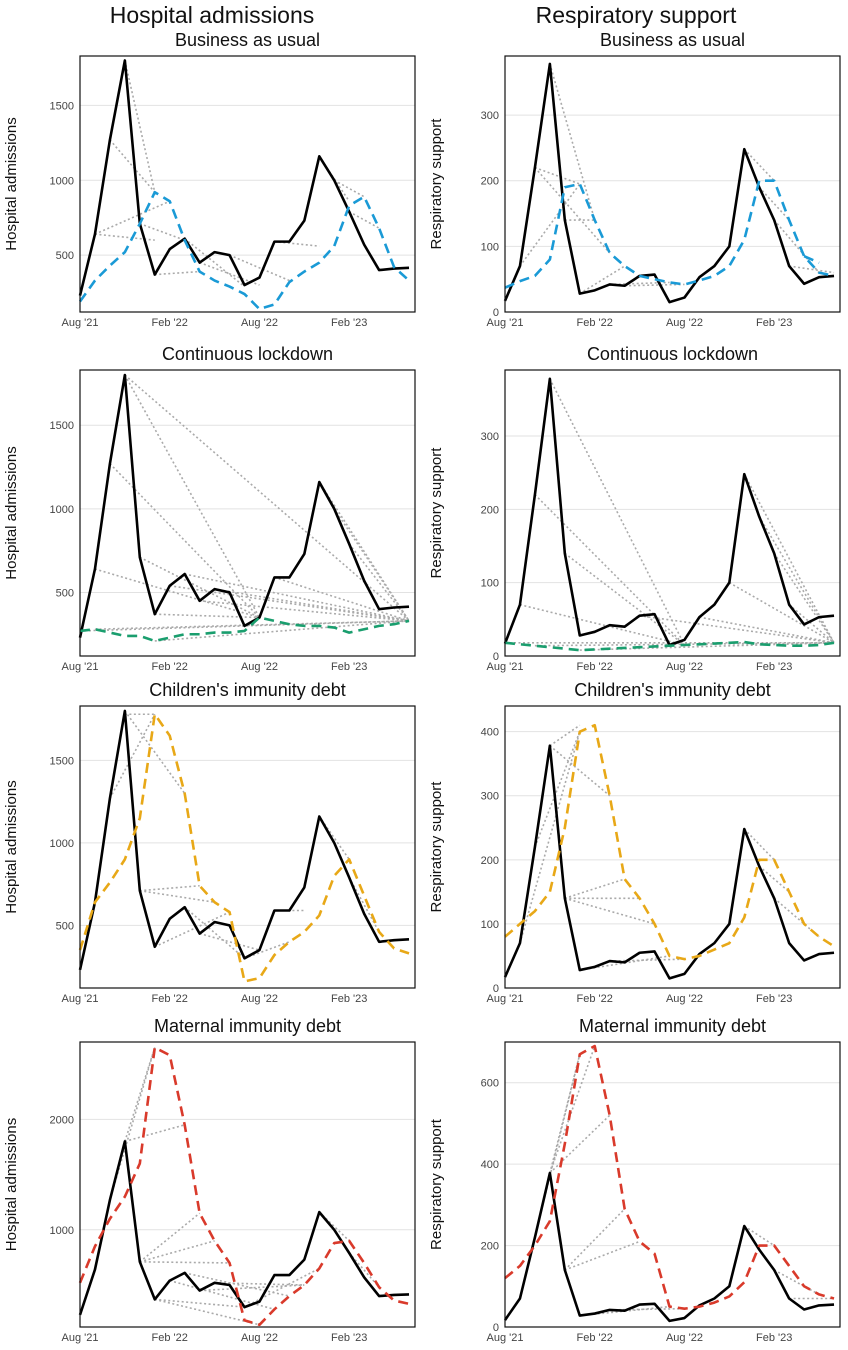  Describe the element at coordinates (62, 761) in the screenshot. I see `hospital-children-y-tick-label: 1500` at that location.